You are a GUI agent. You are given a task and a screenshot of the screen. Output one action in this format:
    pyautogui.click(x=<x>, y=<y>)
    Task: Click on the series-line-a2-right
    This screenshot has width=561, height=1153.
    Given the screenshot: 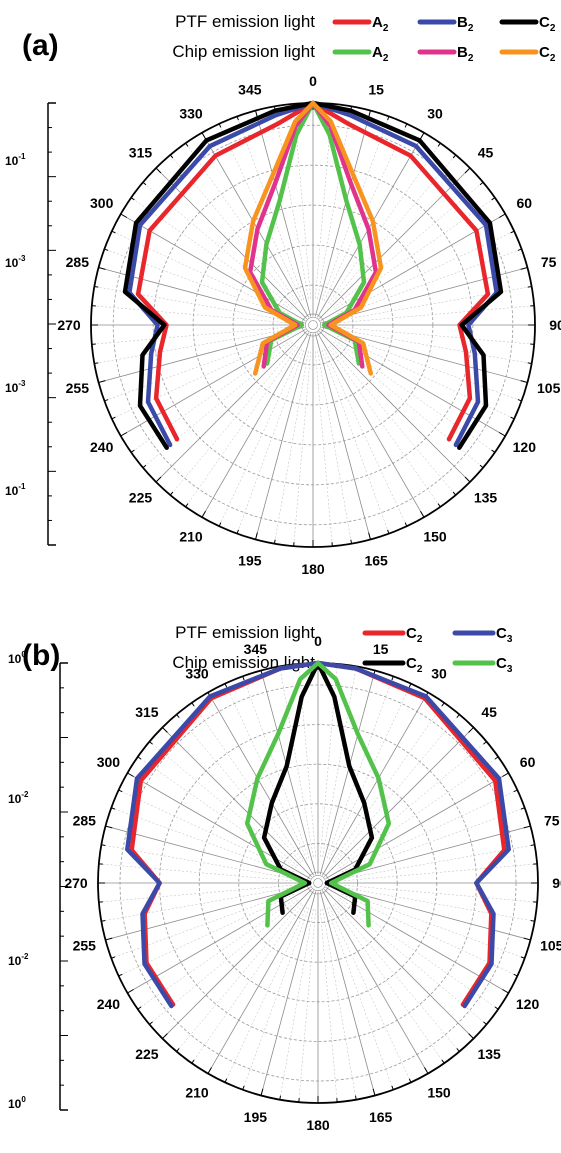 What is the action you would take?
    pyautogui.click(x=400, y=271)
    